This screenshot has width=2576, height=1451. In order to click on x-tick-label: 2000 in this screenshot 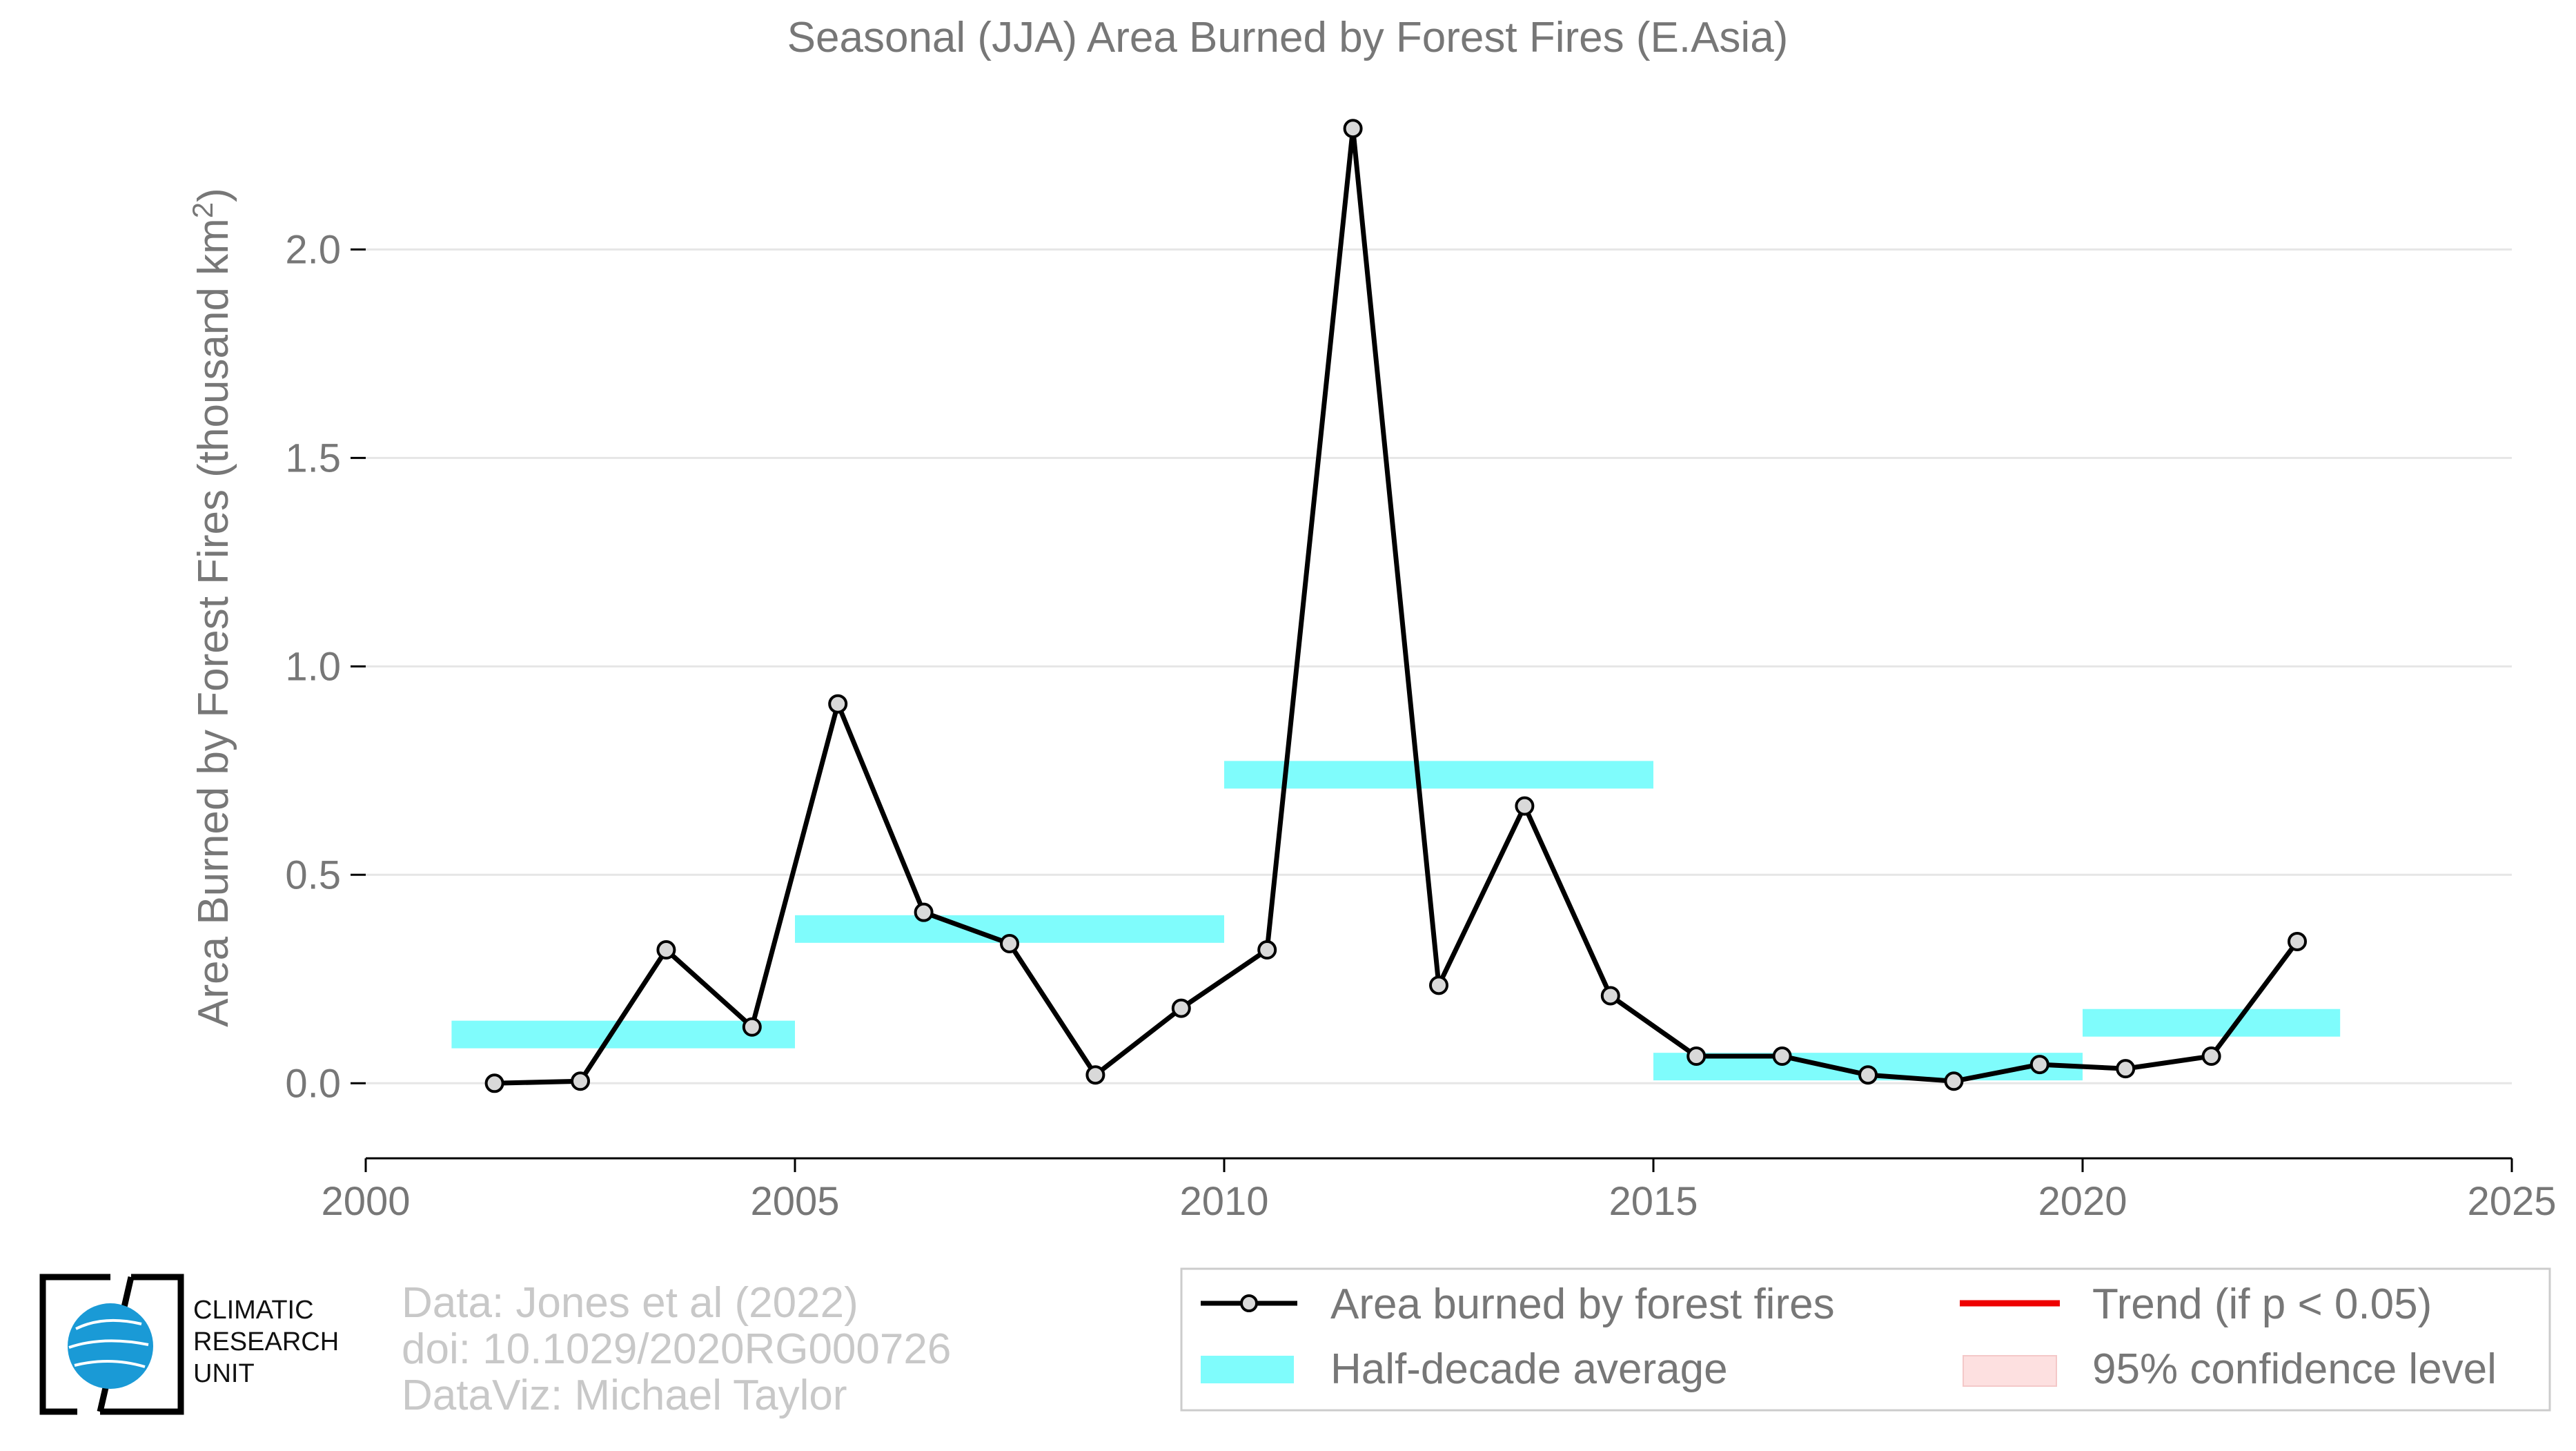, I will do `click(365, 1201)`.